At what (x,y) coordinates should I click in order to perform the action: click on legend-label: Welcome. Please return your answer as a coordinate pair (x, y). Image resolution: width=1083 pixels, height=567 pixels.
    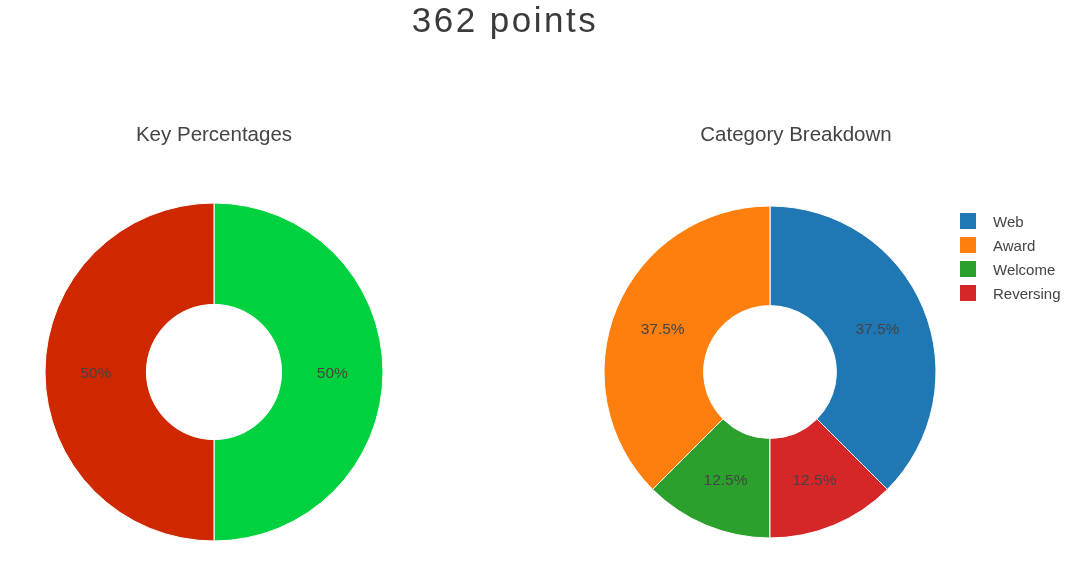
    Looking at the image, I should click on (1024, 269).